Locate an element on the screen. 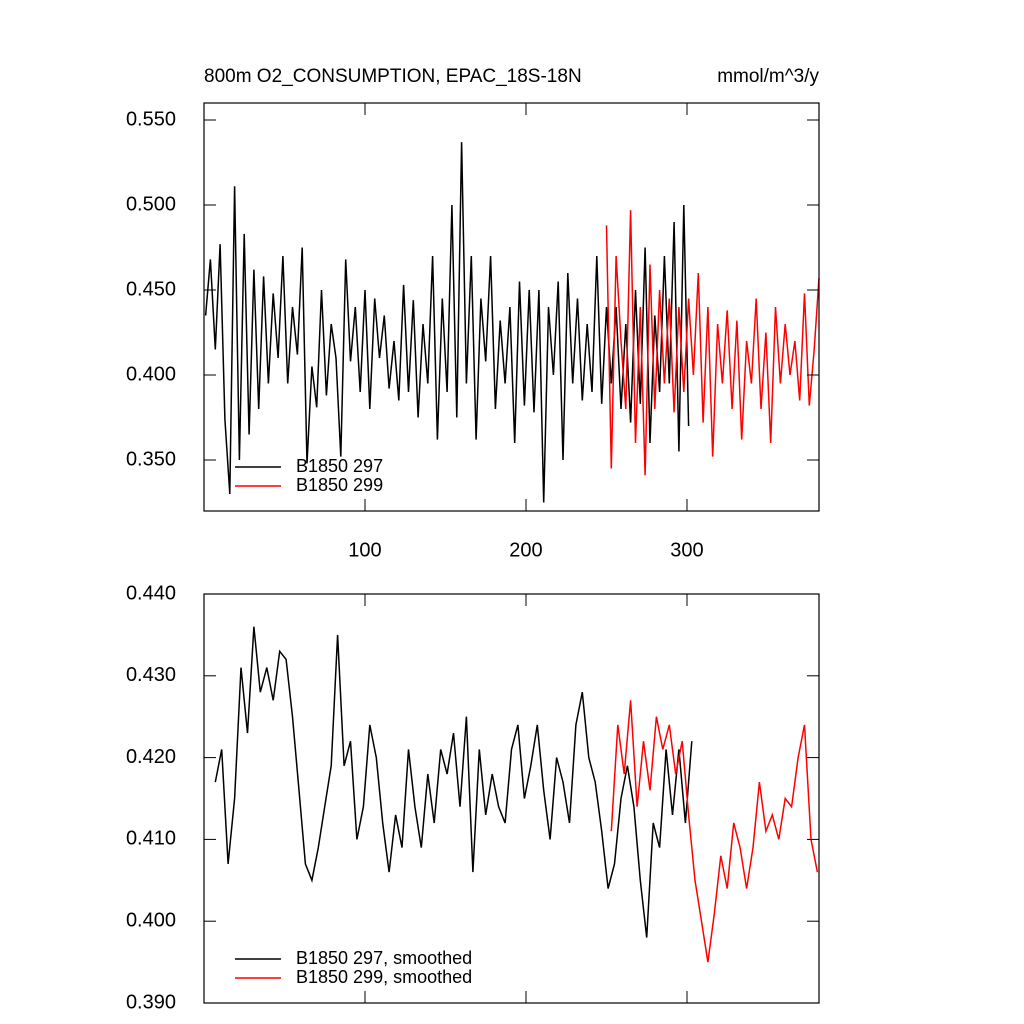 The height and width of the screenshot is (1024, 1024). units-label: mmol/m^3/y is located at coordinates (768, 76).